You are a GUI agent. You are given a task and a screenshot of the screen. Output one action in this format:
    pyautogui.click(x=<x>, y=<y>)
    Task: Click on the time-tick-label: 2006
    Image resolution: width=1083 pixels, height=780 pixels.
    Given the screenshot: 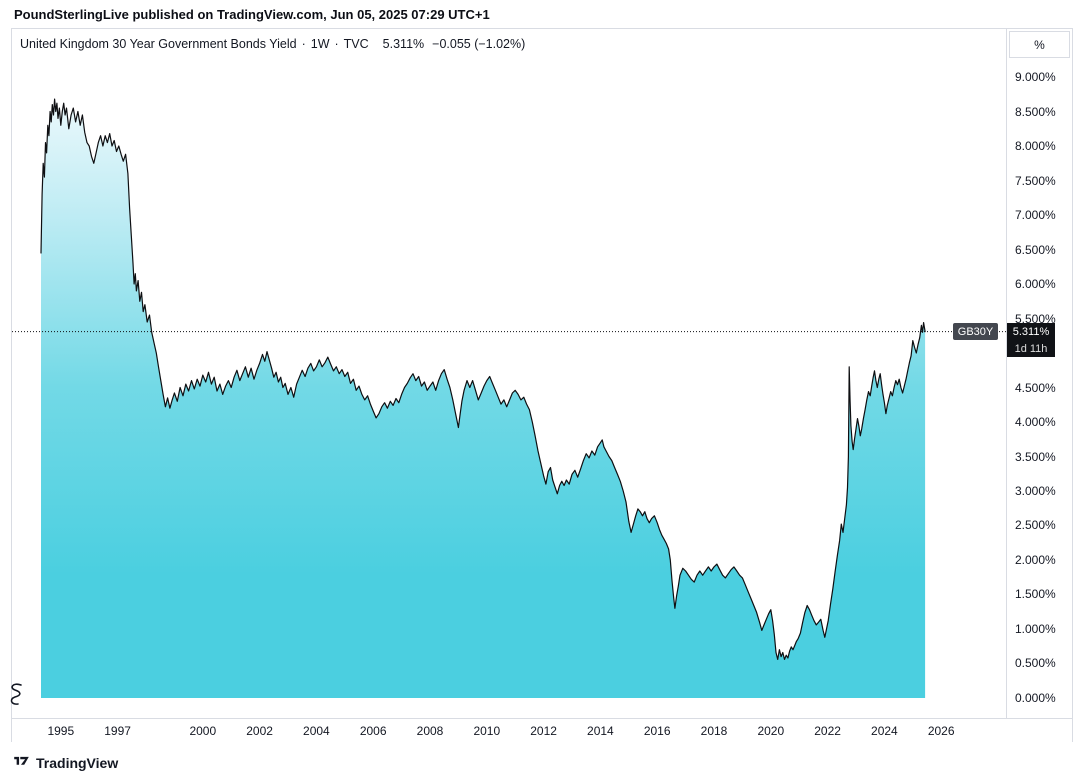 What is the action you would take?
    pyautogui.click(x=373, y=731)
    